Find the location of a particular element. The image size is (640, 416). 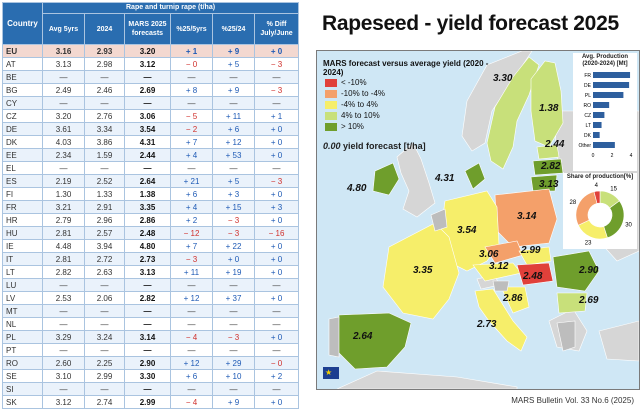

table-cell: 2.69 is located at coordinates (147, 90).